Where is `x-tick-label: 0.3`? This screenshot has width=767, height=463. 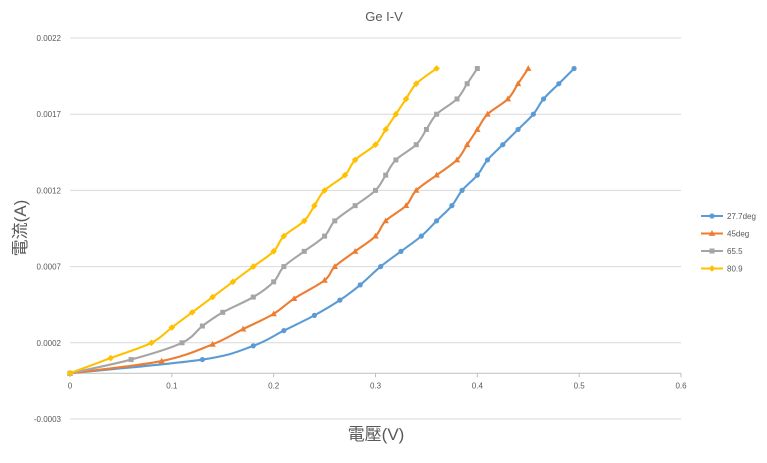 x-tick-label: 0.3 is located at coordinates (376, 385).